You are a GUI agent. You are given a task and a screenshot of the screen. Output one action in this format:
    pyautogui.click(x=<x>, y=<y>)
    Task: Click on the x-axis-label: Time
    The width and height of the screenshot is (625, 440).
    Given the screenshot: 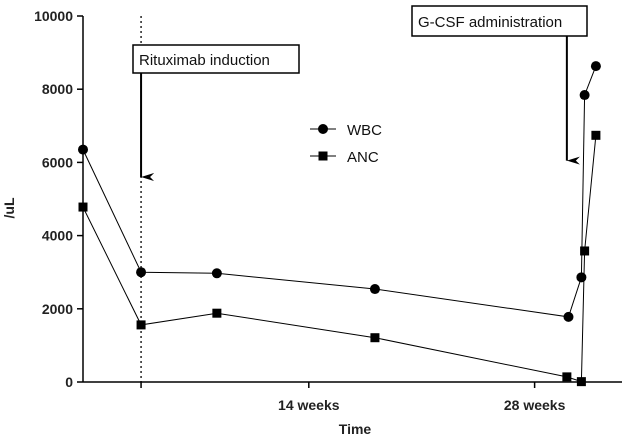 What is the action you would take?
    pyautogui.click(x=355, y=429)
    